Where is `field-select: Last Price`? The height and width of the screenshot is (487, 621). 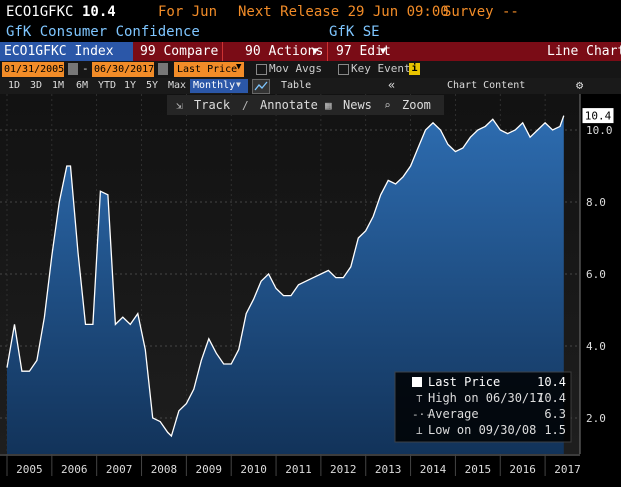
field-select: Last Price is located at coordinates (209, 69).